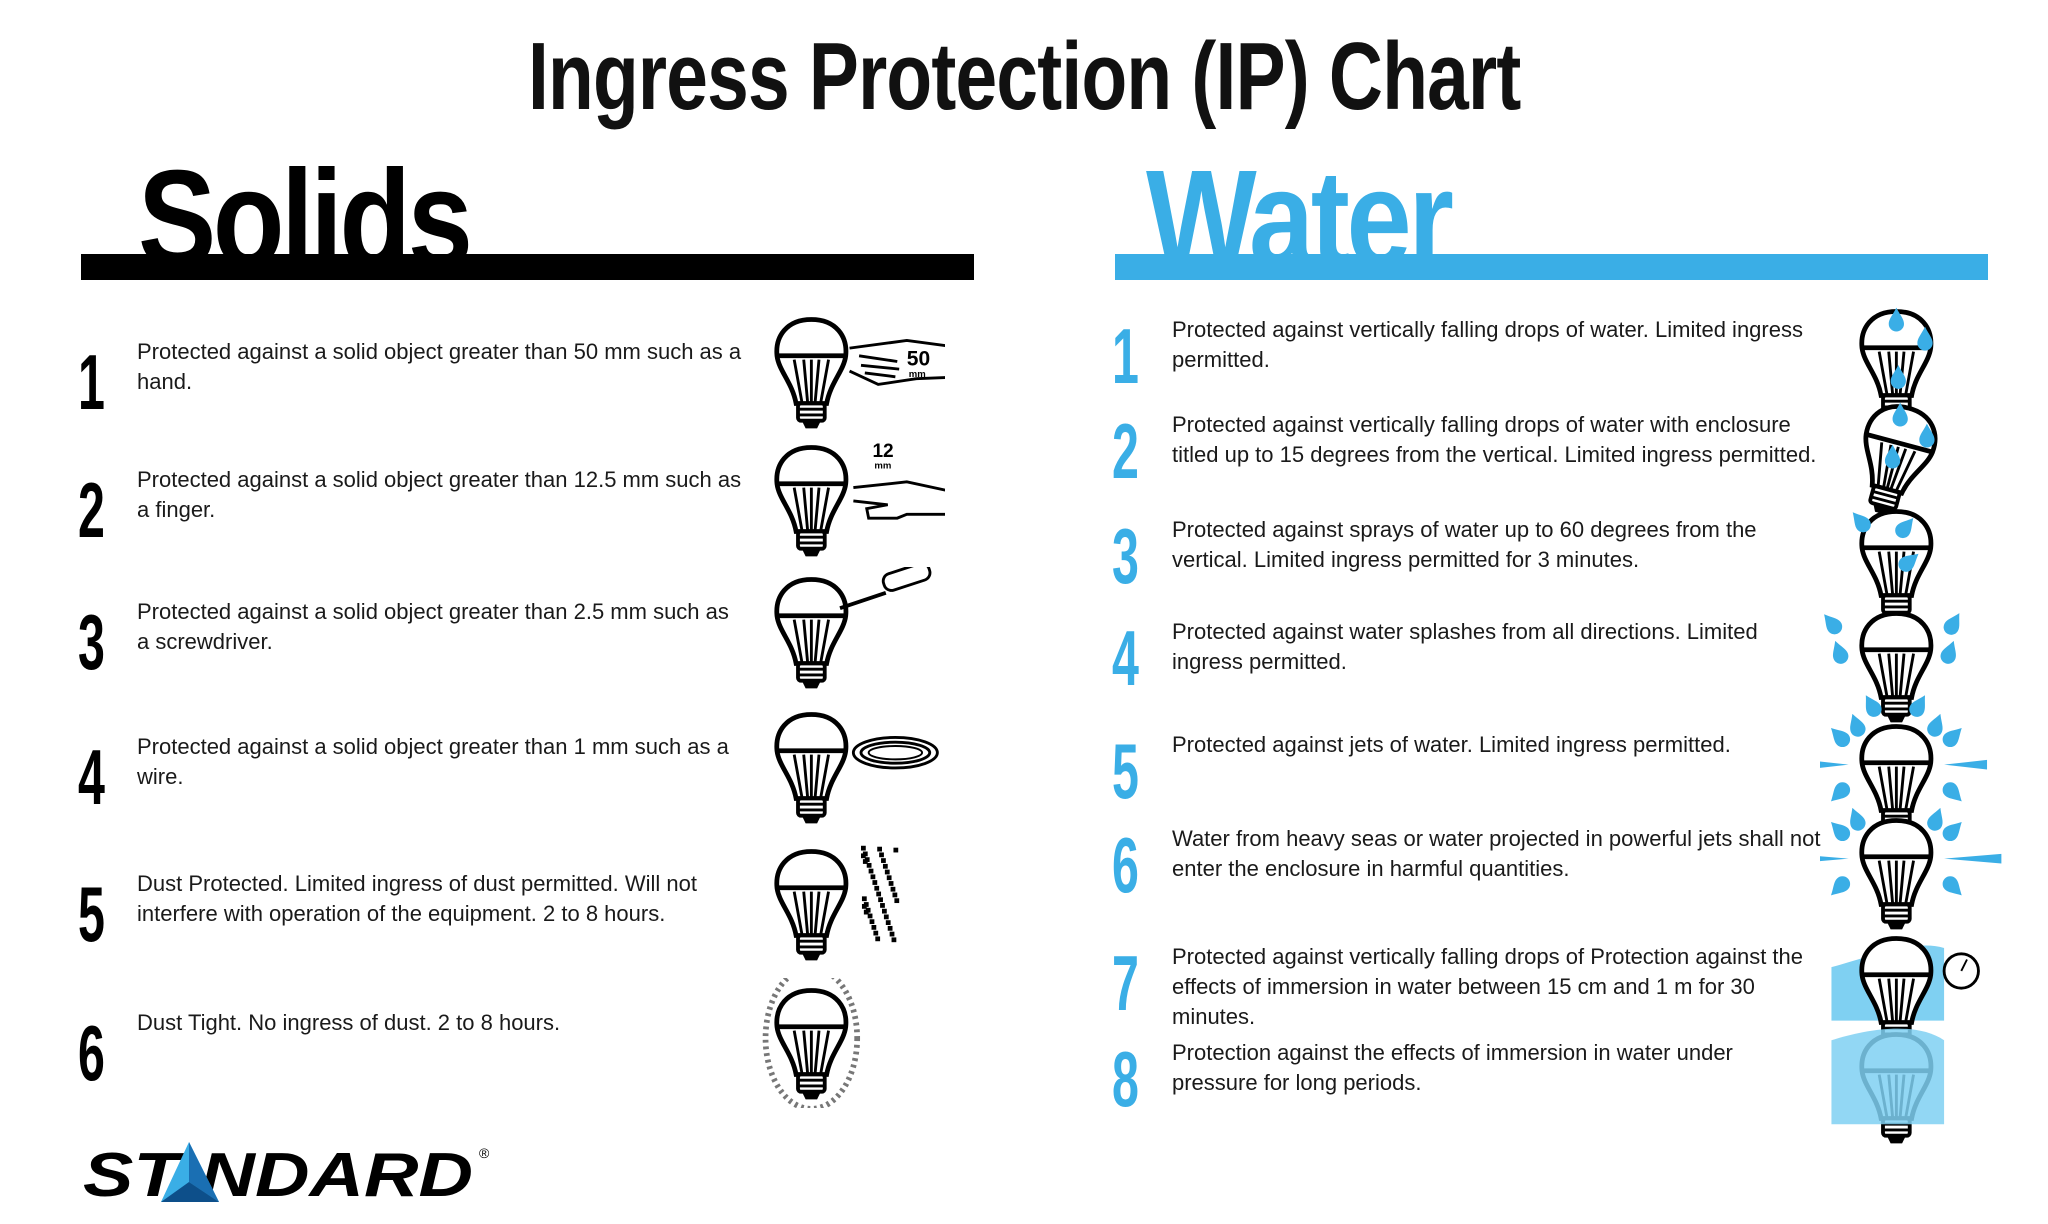 The width and height of the screenshot is (2048, 1224). What do you see at coordinates (811, 1038) in the screenshot?
I see `bulb-dust-tight-icon` at bounding box center [811, 1038].